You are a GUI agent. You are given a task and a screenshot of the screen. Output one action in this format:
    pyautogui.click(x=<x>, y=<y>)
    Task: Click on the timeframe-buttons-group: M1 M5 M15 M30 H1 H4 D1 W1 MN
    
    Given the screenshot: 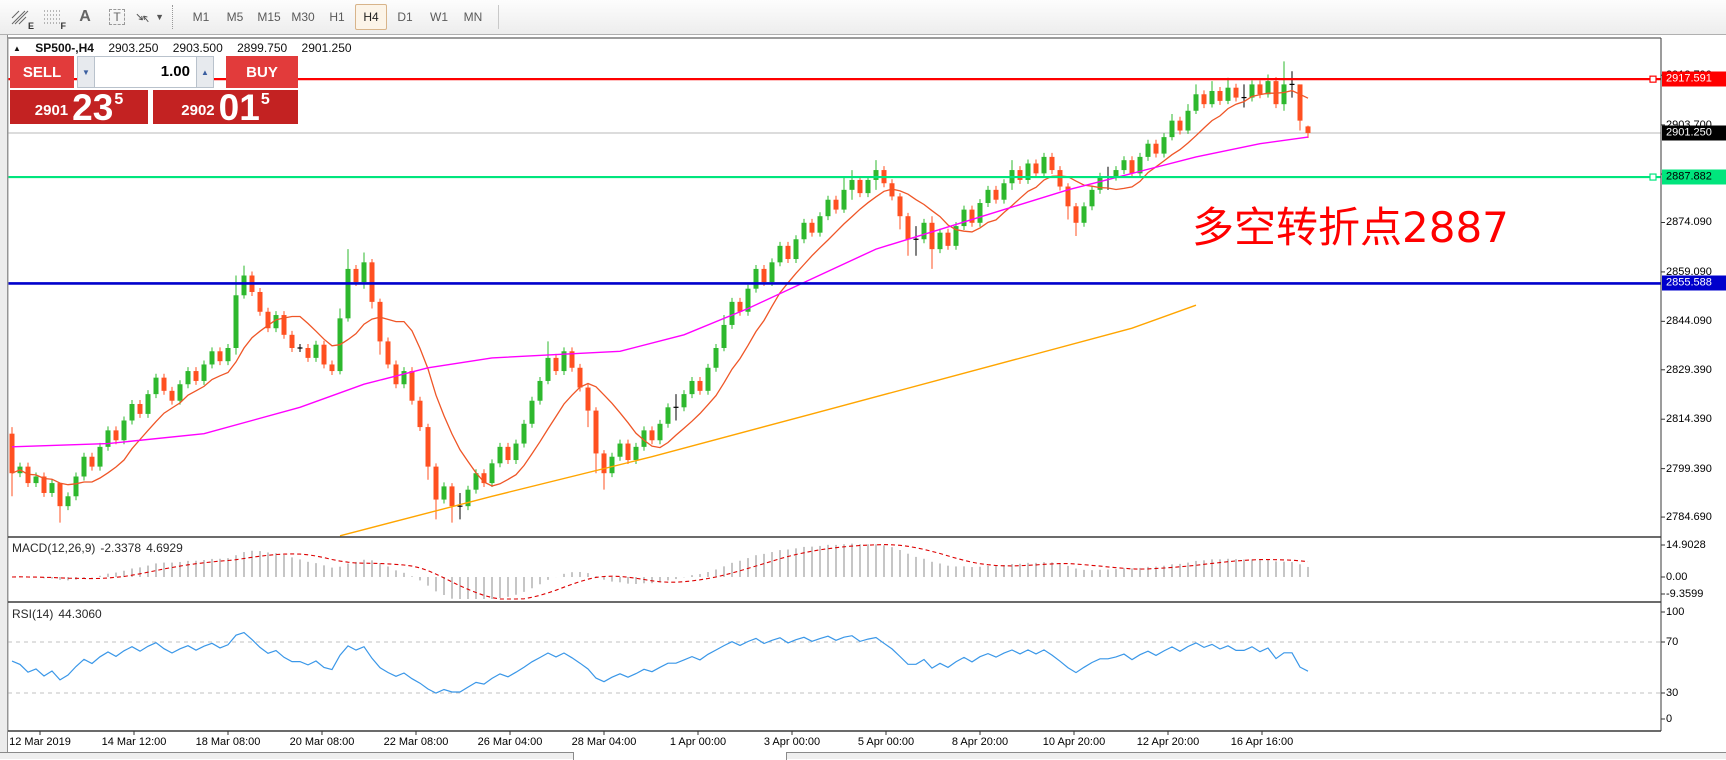 What is the action you would take?
    pyautogui.click(x=337, y=17)
    